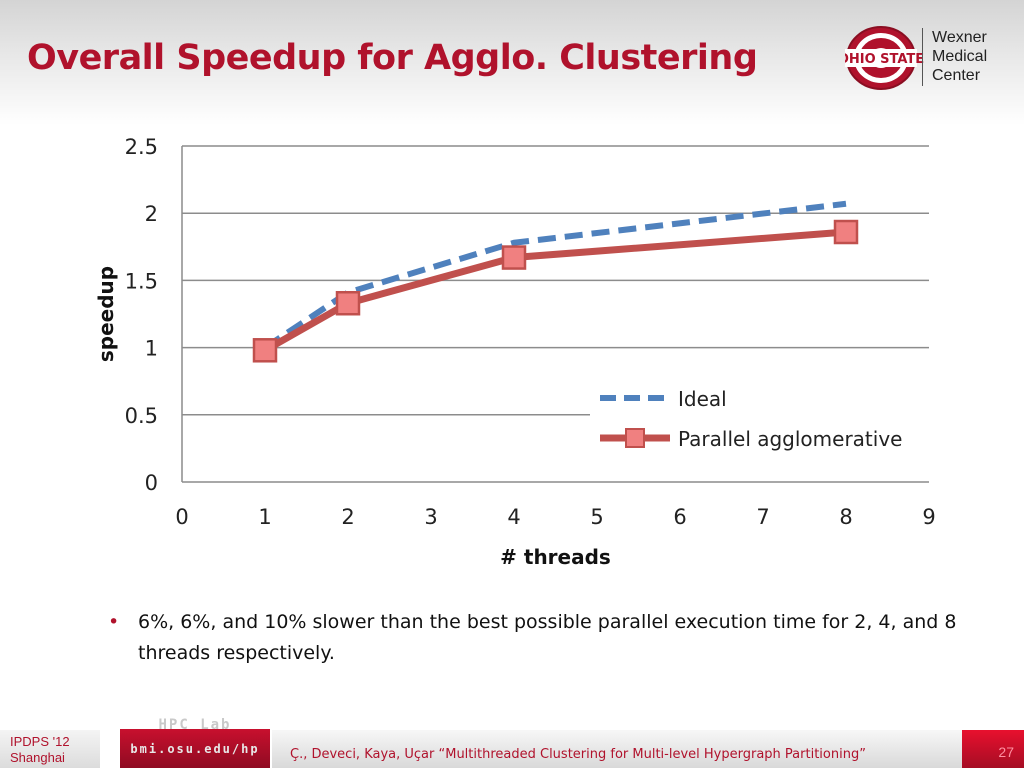  Describe the element at coordinates (181, 517) in the screenshot. I see `x-tick-label: 0` at that location.